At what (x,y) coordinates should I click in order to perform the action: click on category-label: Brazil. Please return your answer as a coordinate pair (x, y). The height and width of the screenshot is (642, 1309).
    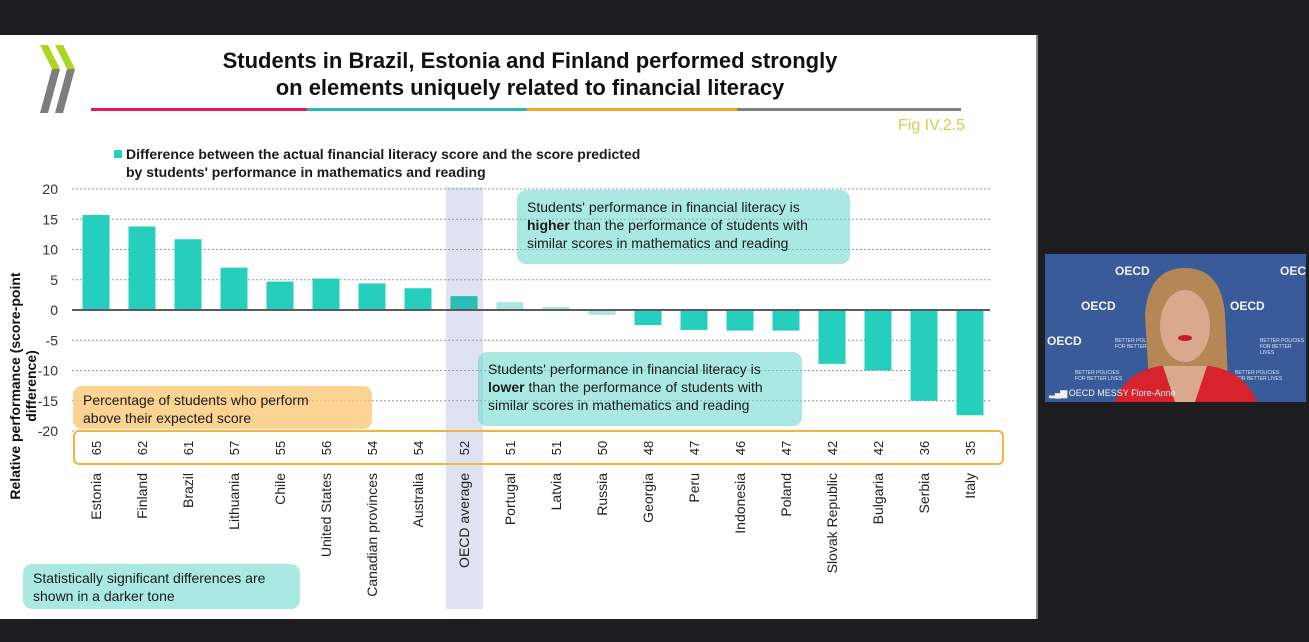
    Looking at the image, I should click on (188, 490).